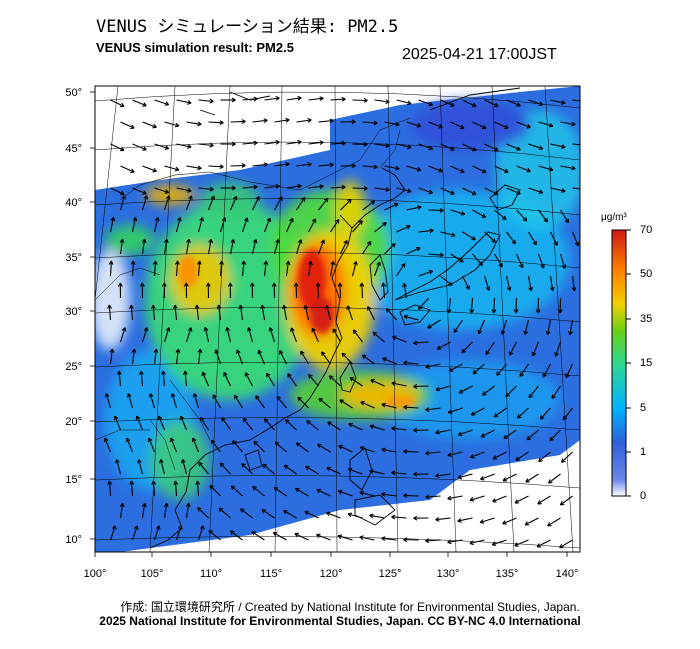 This screenshot has height=649, width=700. What do you see at coordinates (448, 574) in the screenshot?
I see `lon-label: 130°` at bounding box center [448, 574].